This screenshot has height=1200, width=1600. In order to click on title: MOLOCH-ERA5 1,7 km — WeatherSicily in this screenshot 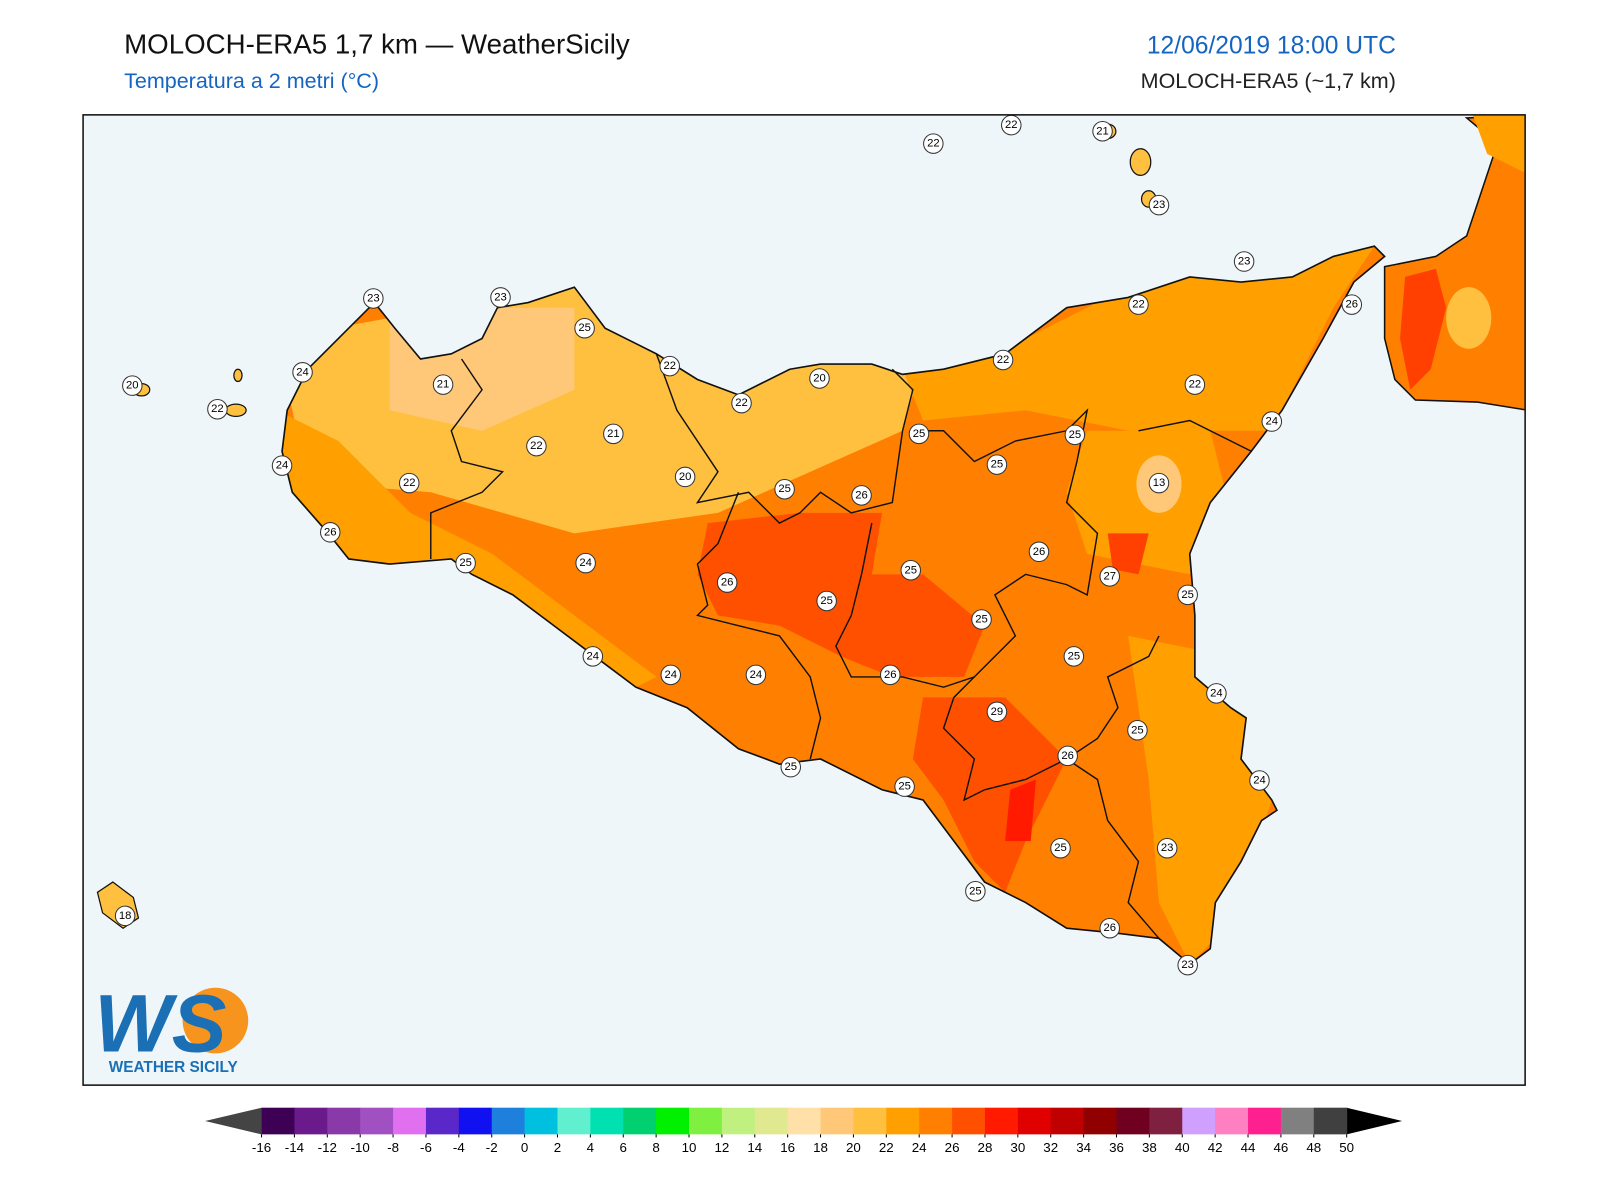, I will do `click(377, 43)`.